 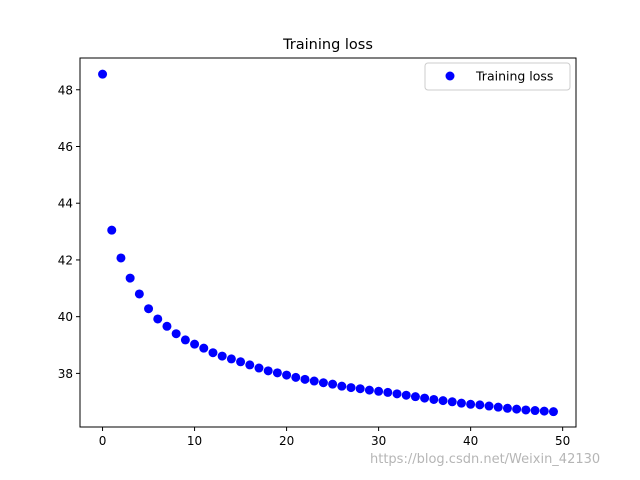 What do you see at coordinates (65, 260) in the screenshot?
I see `y-tick-label: 42` at bounding box center [65, 260].